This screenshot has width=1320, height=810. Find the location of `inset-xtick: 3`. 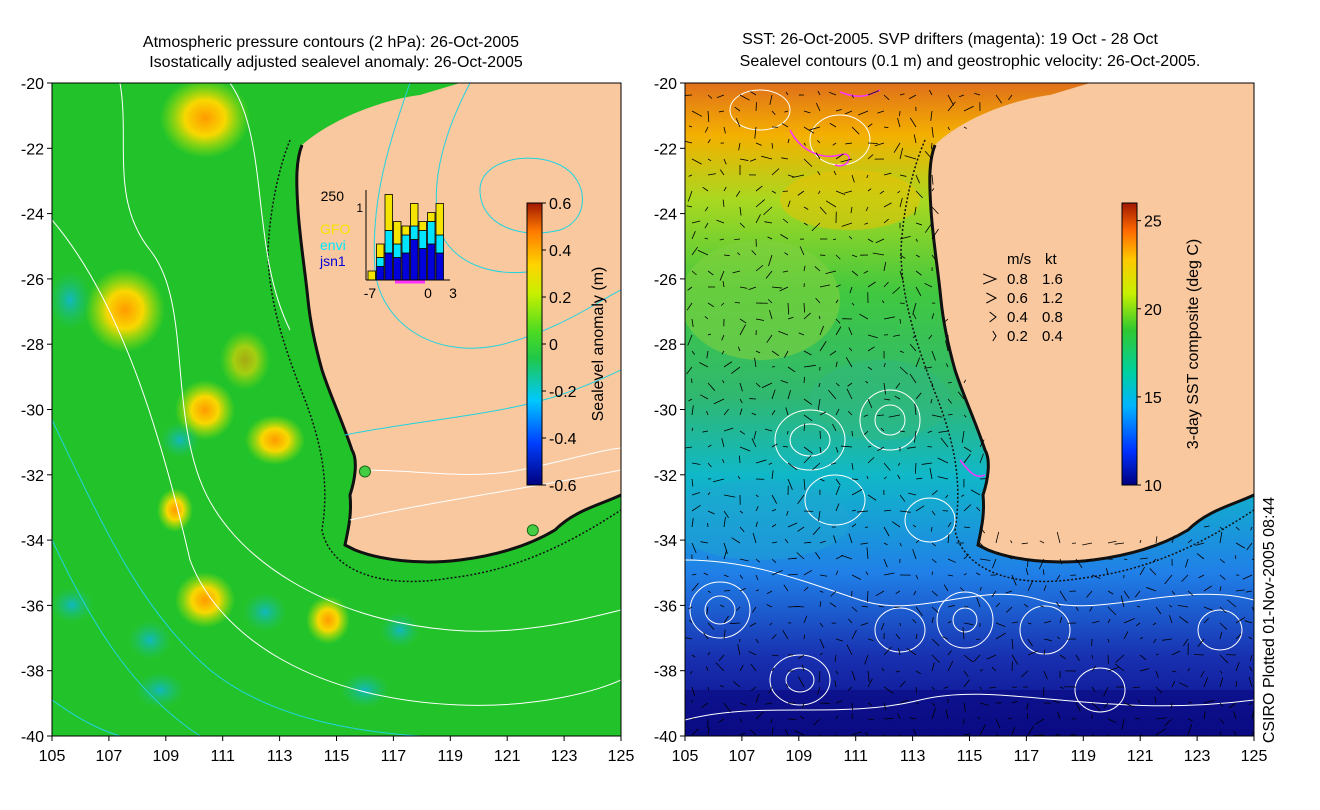

inset-xtick: 3 is located at coordinates (453, 293).